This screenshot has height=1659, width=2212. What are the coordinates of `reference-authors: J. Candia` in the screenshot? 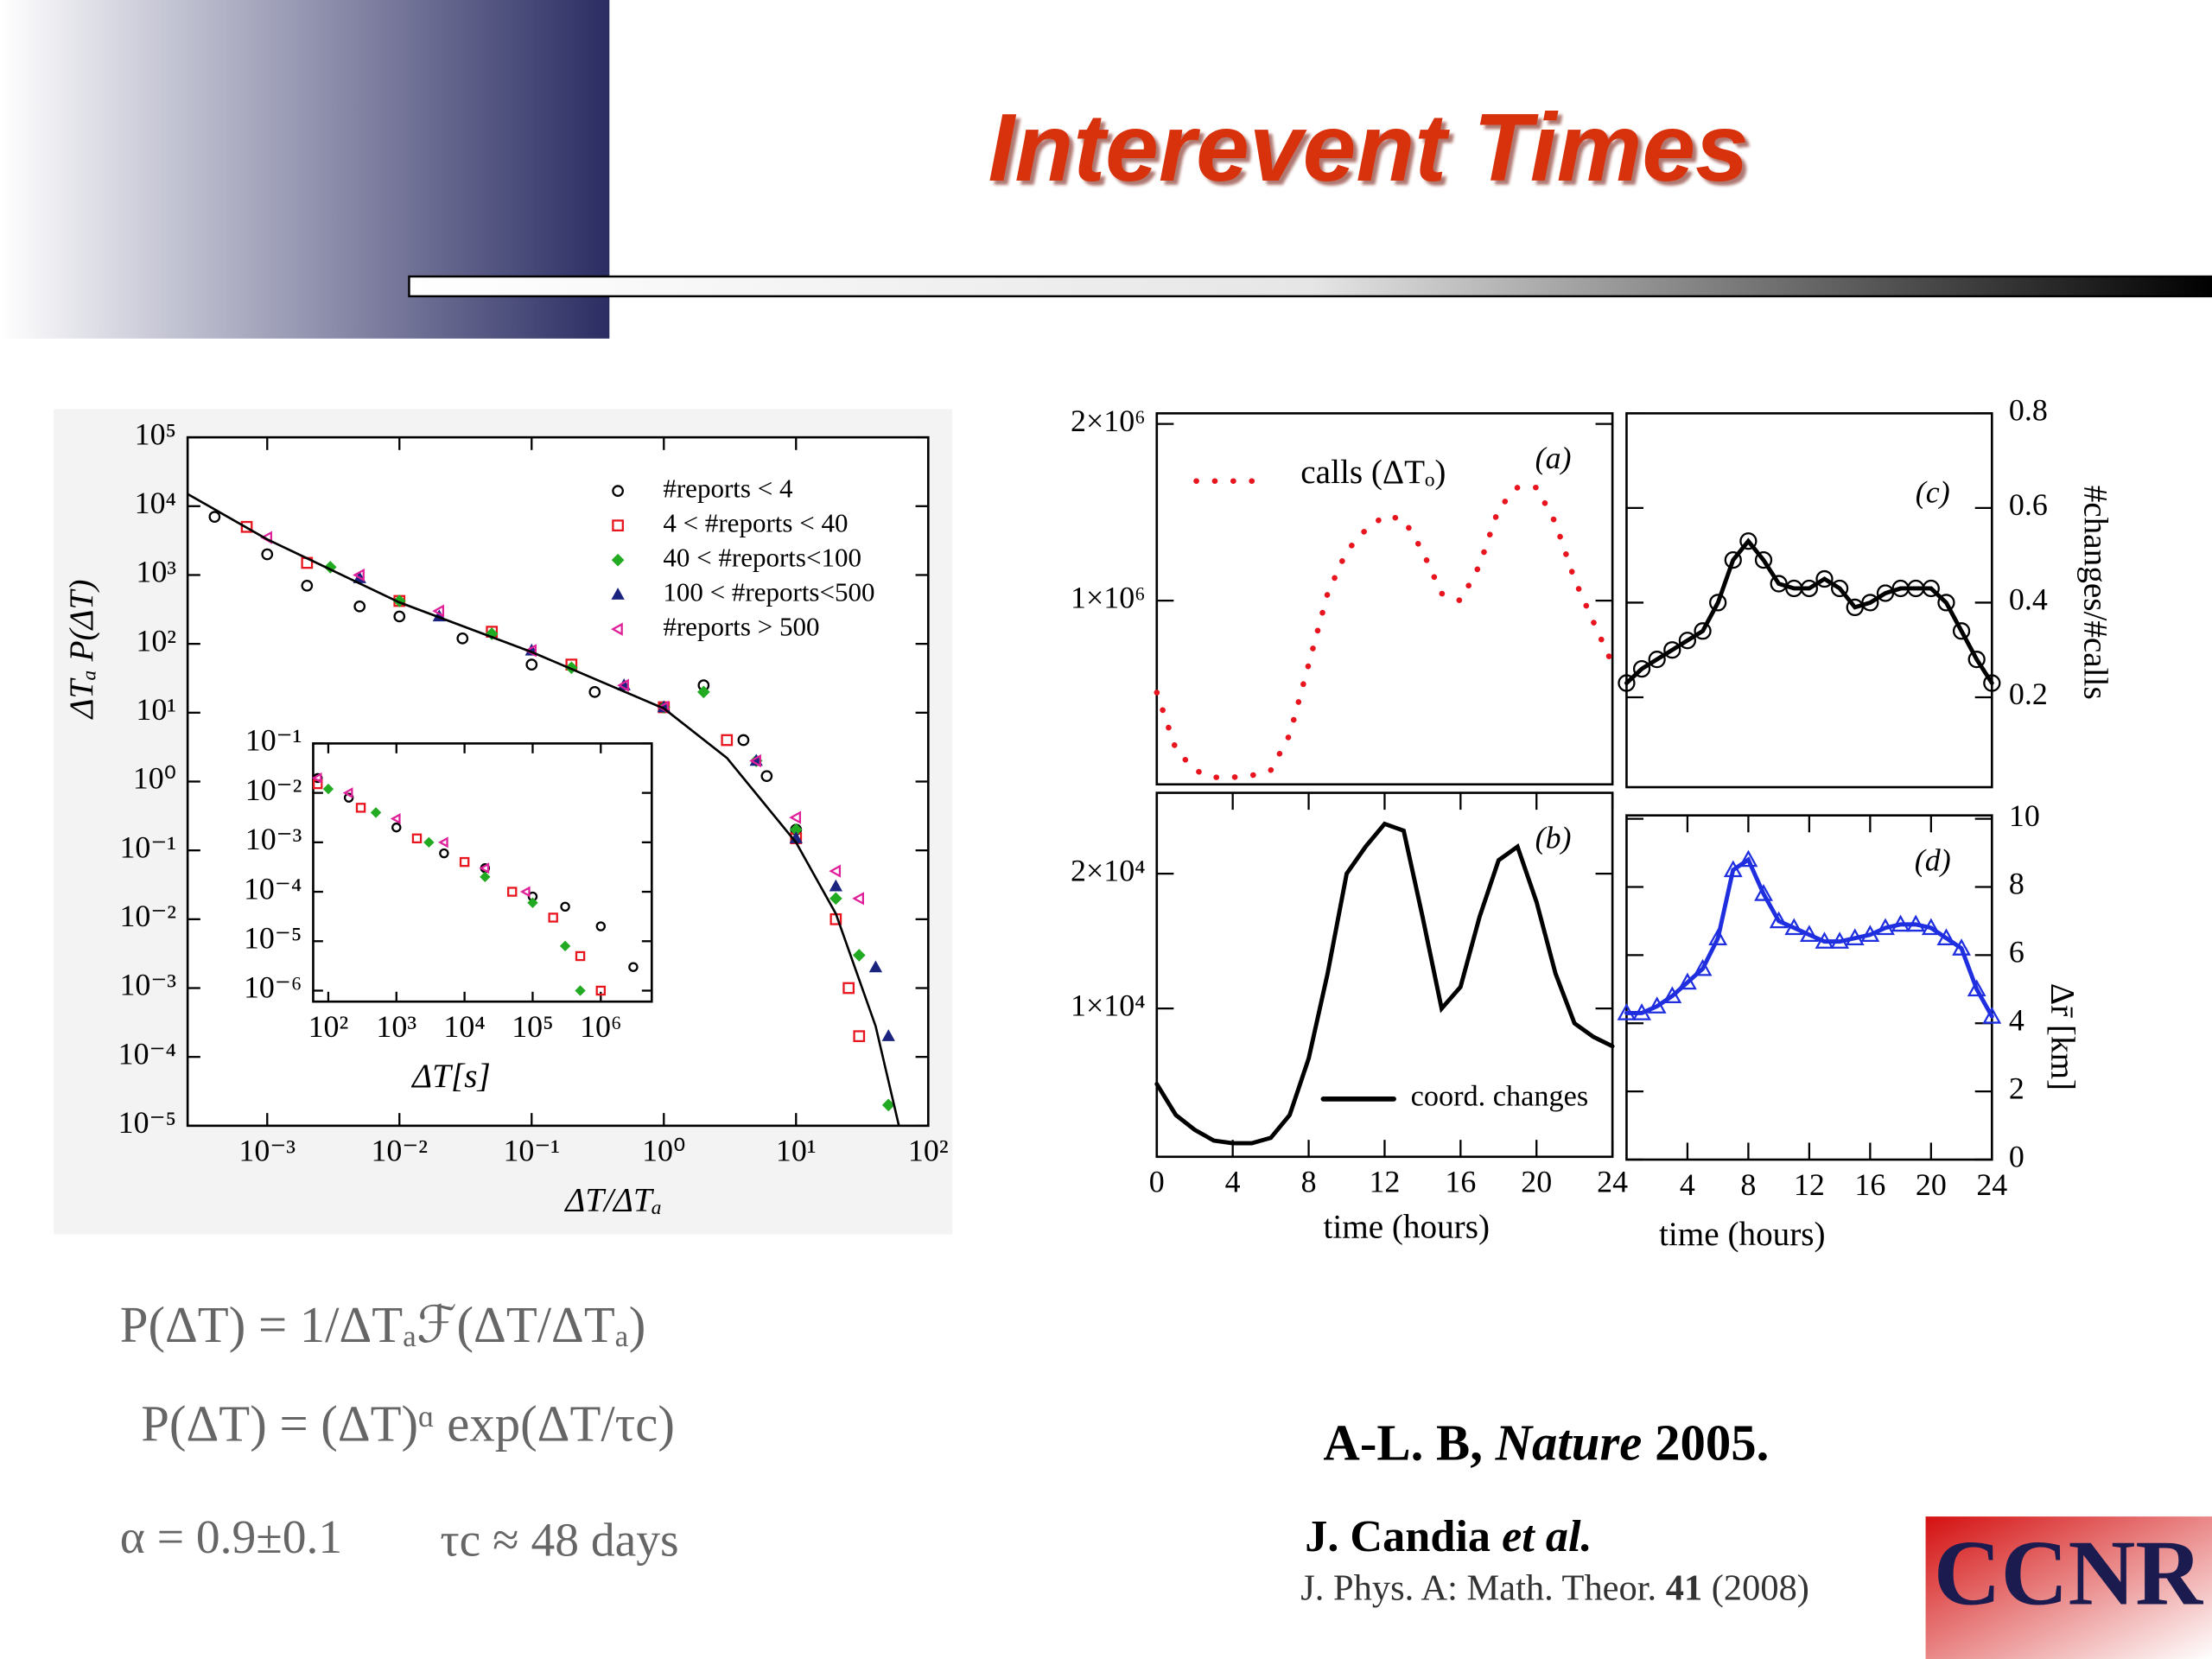 It's located at (1398, 1536).